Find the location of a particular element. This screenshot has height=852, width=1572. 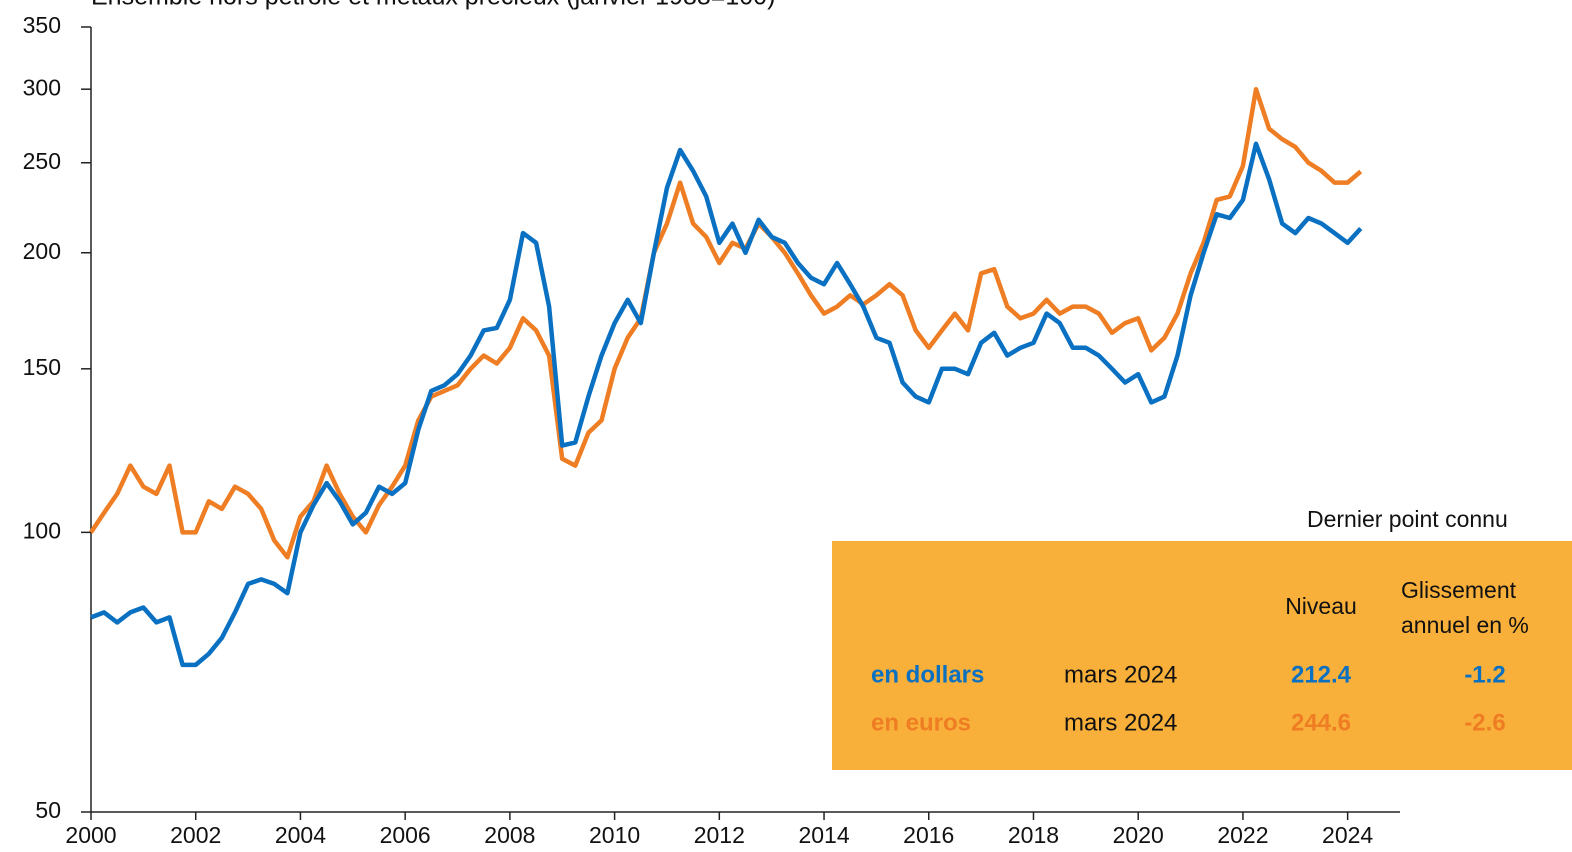

table-cell: 244.6 is located at coordinates (1321, 722).